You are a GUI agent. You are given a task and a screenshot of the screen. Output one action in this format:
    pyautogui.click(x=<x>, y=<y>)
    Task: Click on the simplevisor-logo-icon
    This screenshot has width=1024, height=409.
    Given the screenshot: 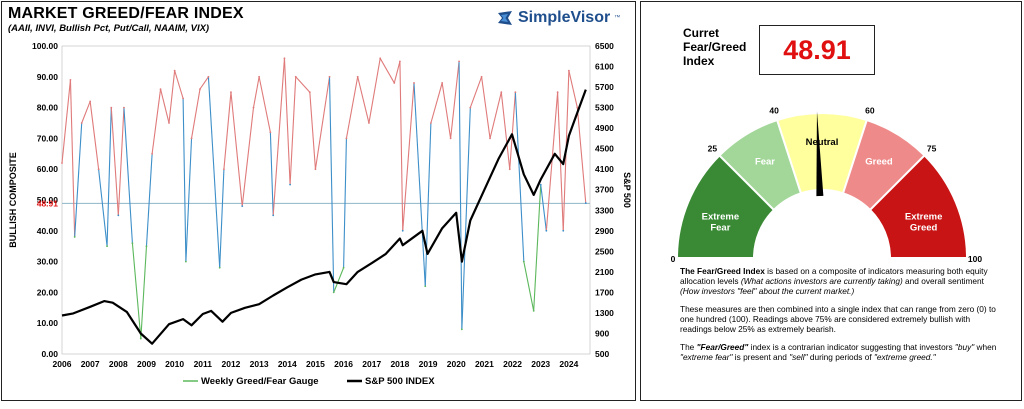 What is the action you would take?
    pyautogui.click(x=505, y=18)
    